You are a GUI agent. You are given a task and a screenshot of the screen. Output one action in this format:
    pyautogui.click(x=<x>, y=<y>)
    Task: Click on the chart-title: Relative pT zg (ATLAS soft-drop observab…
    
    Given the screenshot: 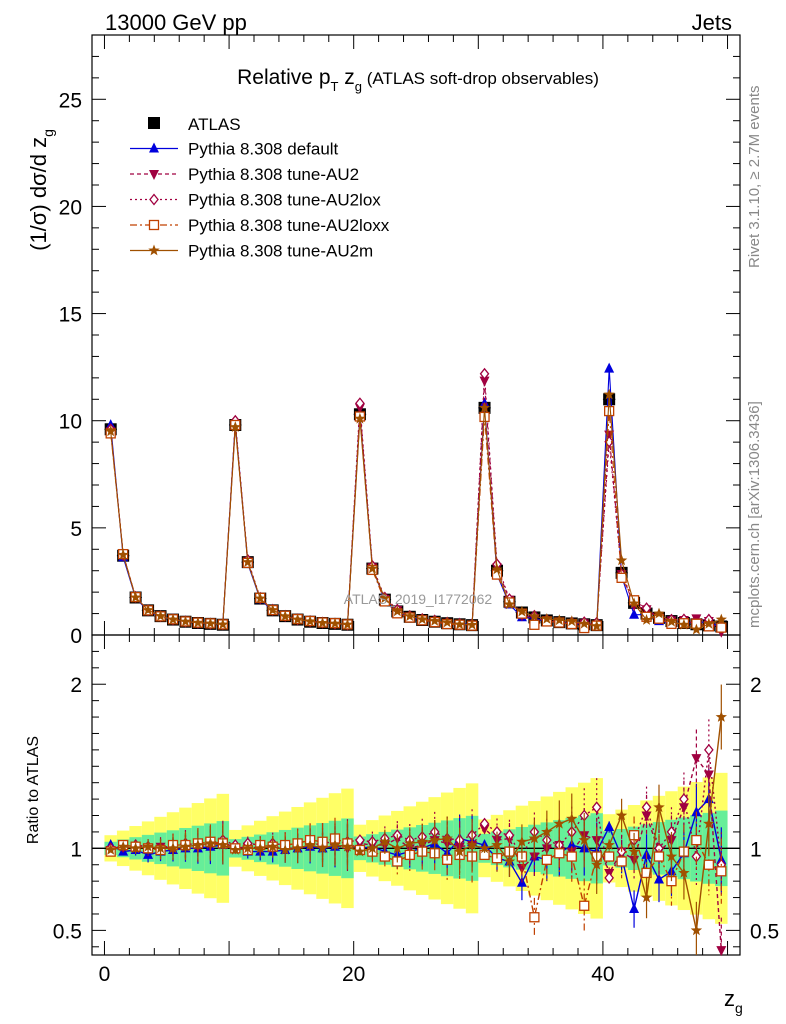 What is the action you would take?
    pyautogui.click(x=418, y=80)
    